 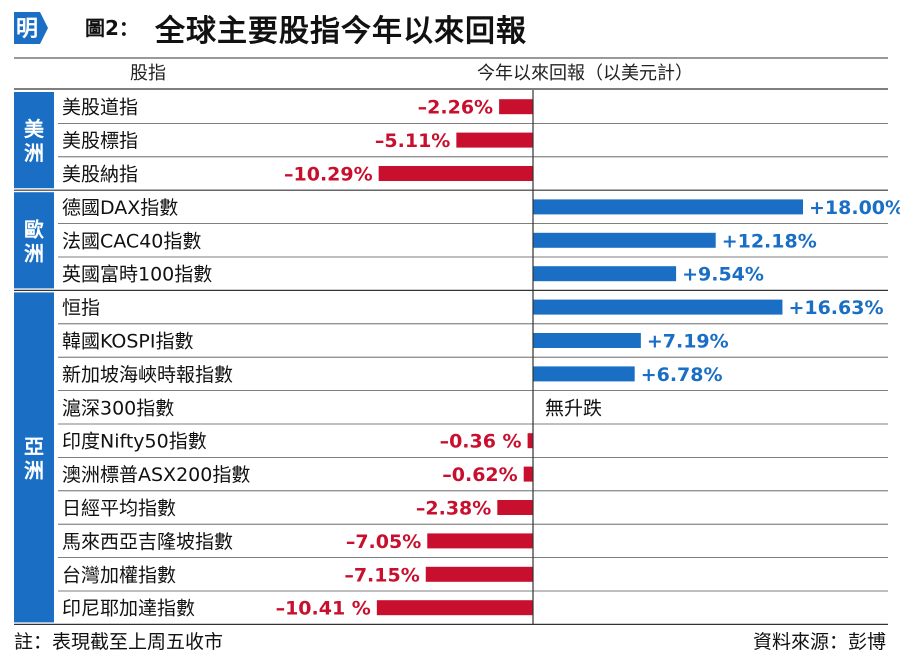 I want to click on logo-char: 明, so click(x=27, y=29).